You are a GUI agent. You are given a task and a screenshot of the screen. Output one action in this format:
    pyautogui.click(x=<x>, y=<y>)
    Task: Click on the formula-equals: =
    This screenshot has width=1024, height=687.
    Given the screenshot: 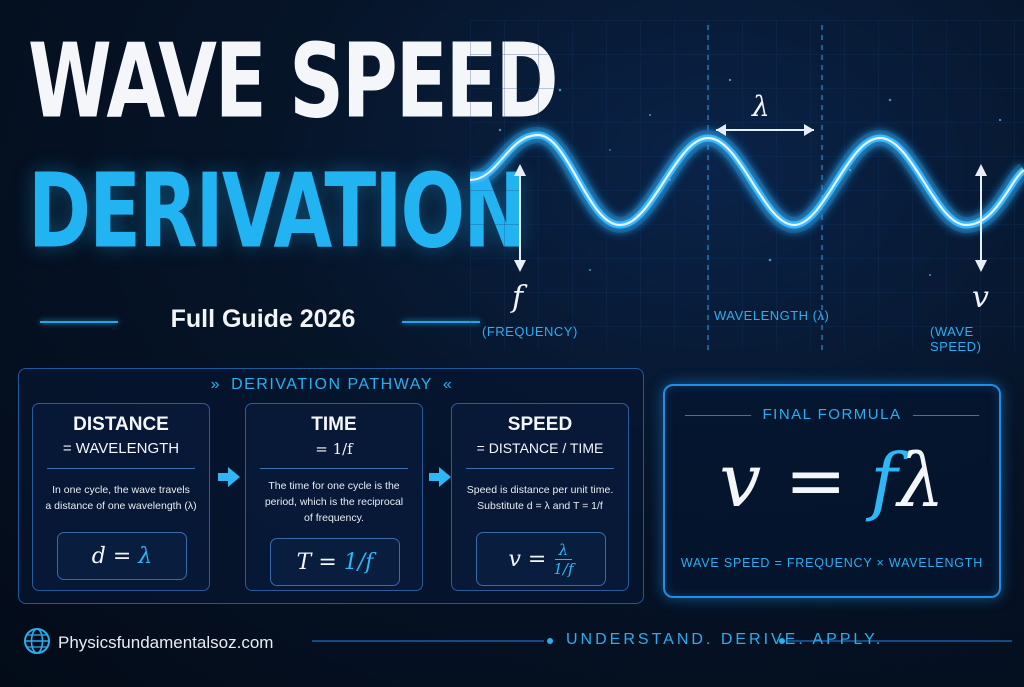 What is the action you would take?
    pyautogui.click(x=816, y=481)
    